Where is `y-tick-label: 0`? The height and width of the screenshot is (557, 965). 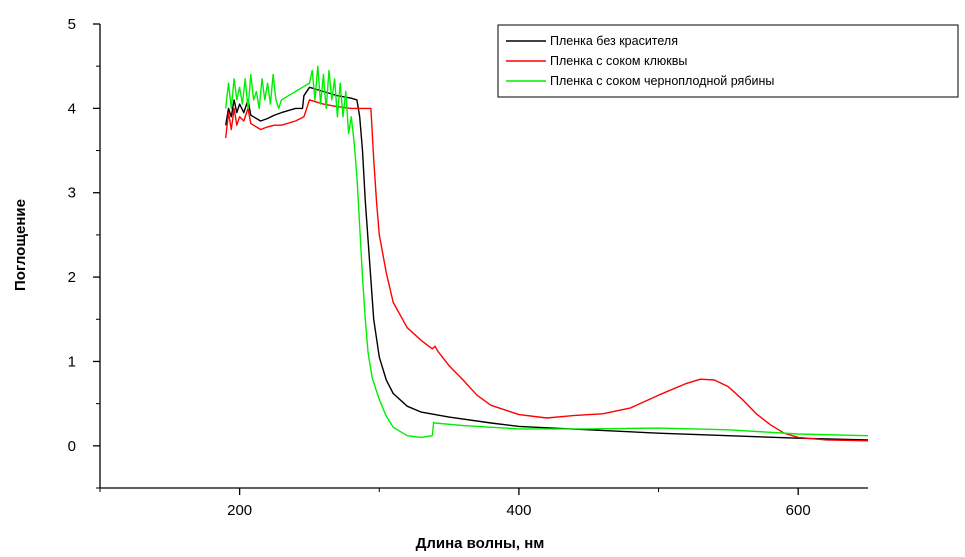
y-tick-label: 0 is located at coordinates (72, 446).